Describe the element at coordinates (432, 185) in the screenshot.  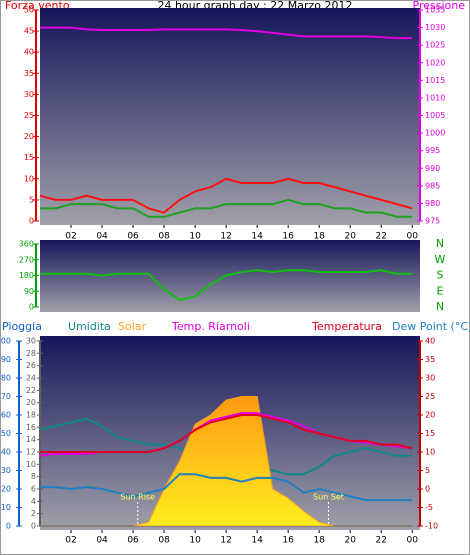
I see `y2-tick-label: 985` at that location.